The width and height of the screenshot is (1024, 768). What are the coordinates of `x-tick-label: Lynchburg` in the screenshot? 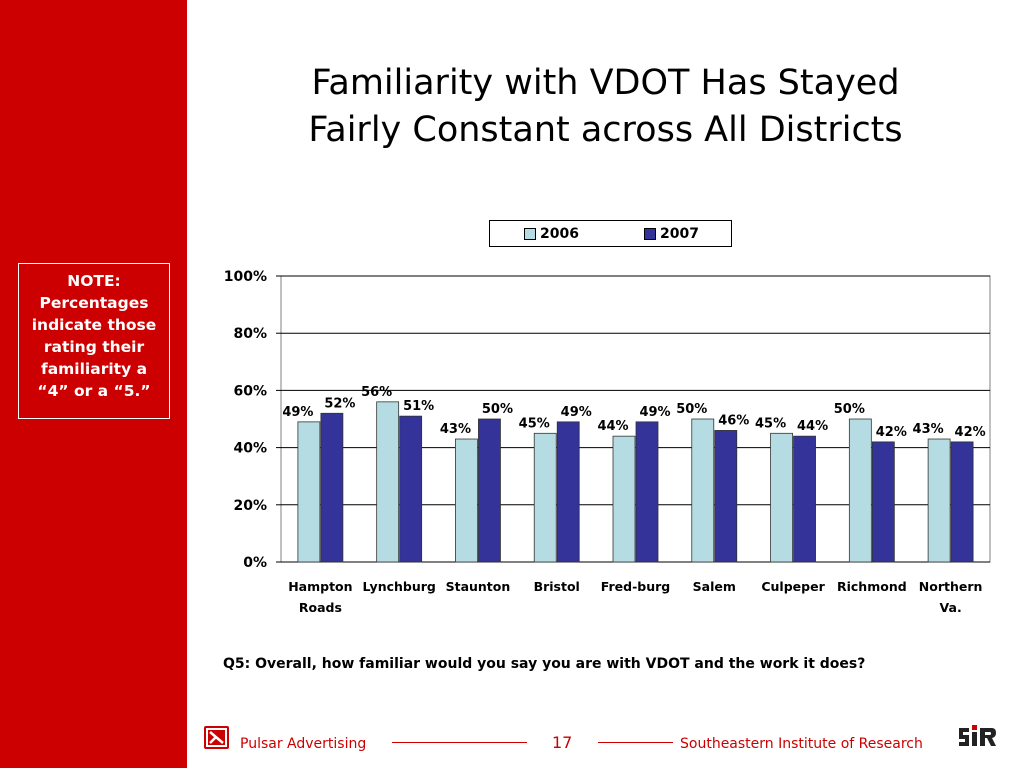 It's located at (398, 586).